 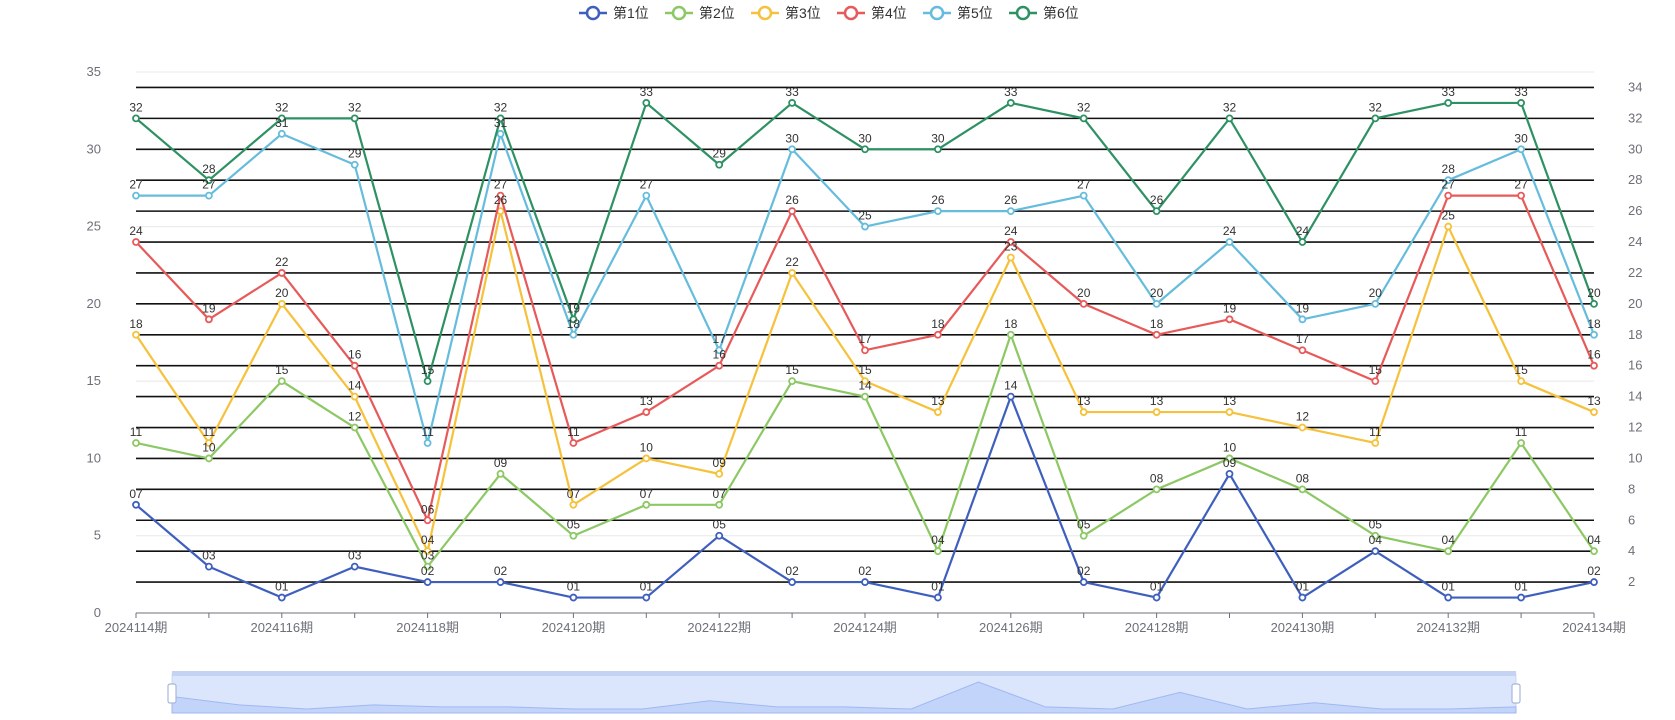 I want to click on data-label: 25, so click(x=1449, y=216).